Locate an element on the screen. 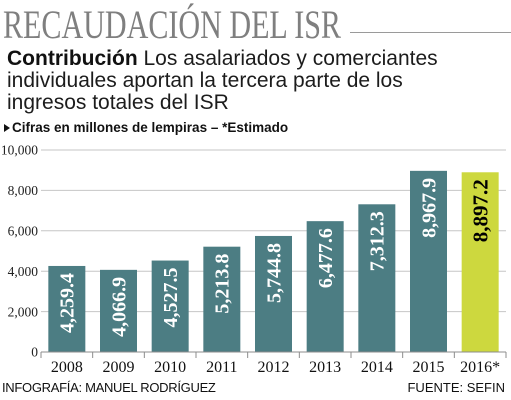 The image size is (511, 400). bar-2009 is located at coordinates (118, 310).